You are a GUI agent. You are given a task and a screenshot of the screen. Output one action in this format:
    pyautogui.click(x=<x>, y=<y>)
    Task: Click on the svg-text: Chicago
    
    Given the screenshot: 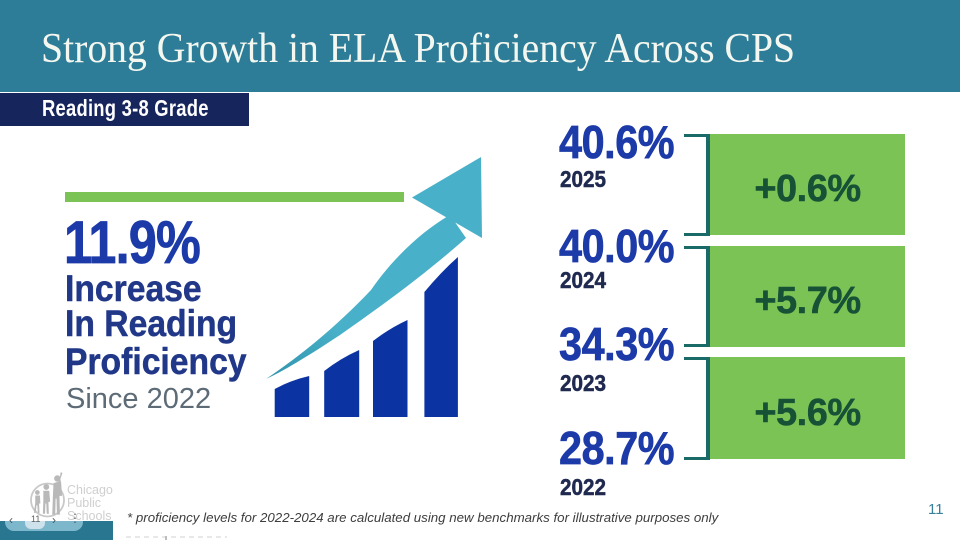 What is the action you would take?
    pyautogui.click(x=90, y=490)
    